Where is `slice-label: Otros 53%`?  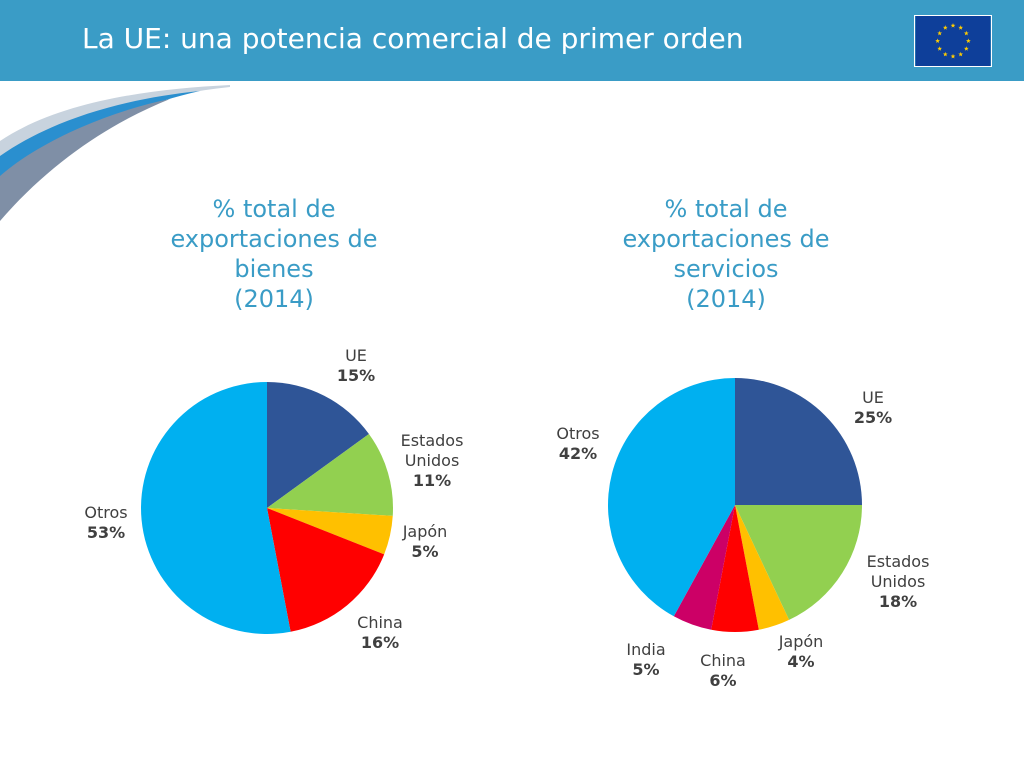 slice-label: Otros 53% is located at coordinates (105, 523).